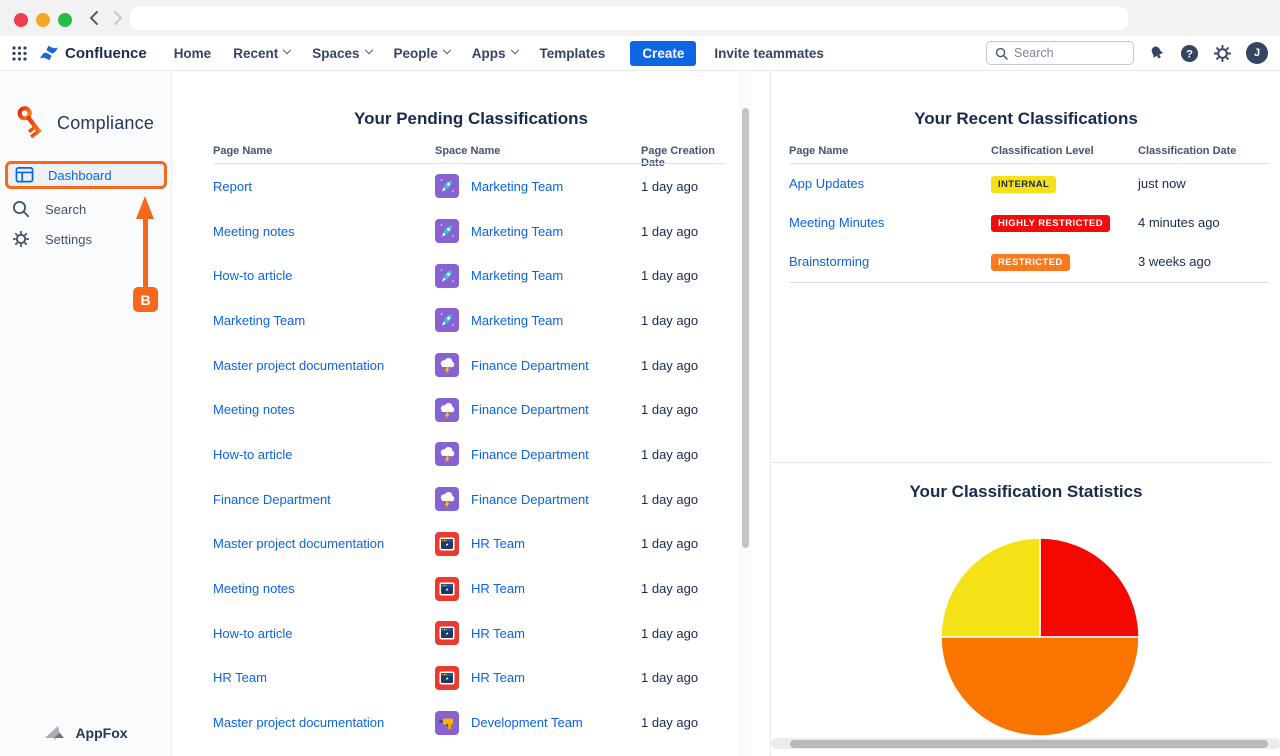  Describe the element at coordinates (1222, 53) in the screenshot. I see `settings-gear-icon` at that location.